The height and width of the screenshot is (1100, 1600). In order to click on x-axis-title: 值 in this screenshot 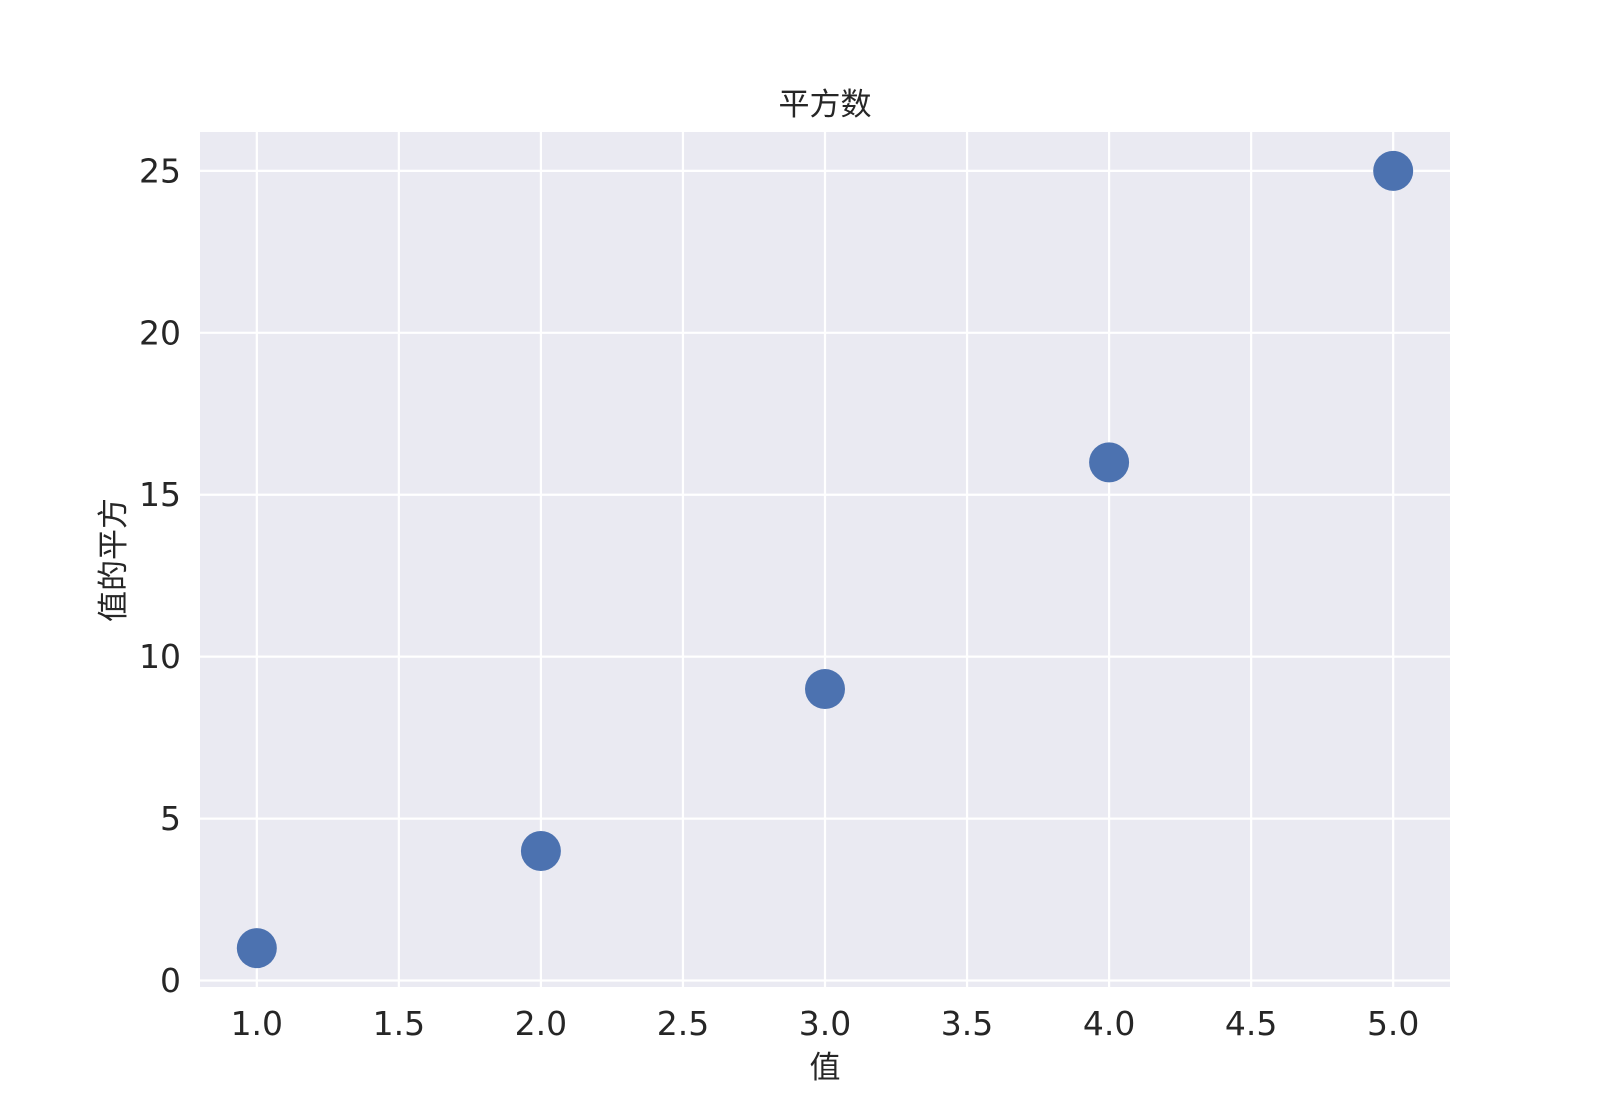, I will do `click(825, 1068)`.